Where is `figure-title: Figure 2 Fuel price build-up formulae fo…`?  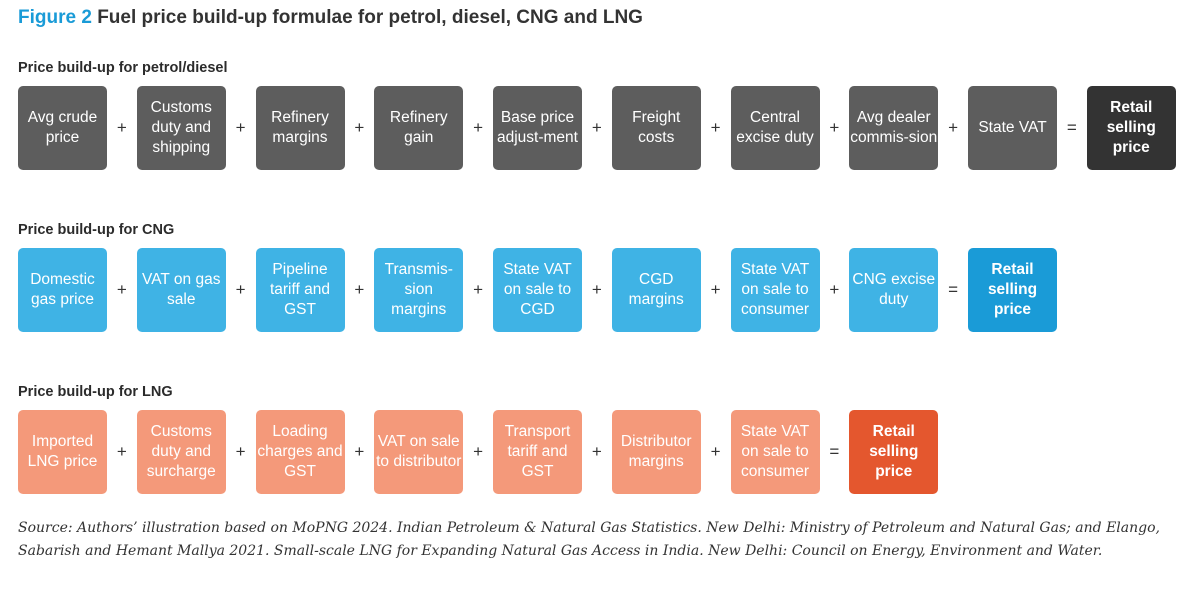
figure-title: Figure 2 Fuel price build-up formulae fo… is located at coordinates (330, 18).